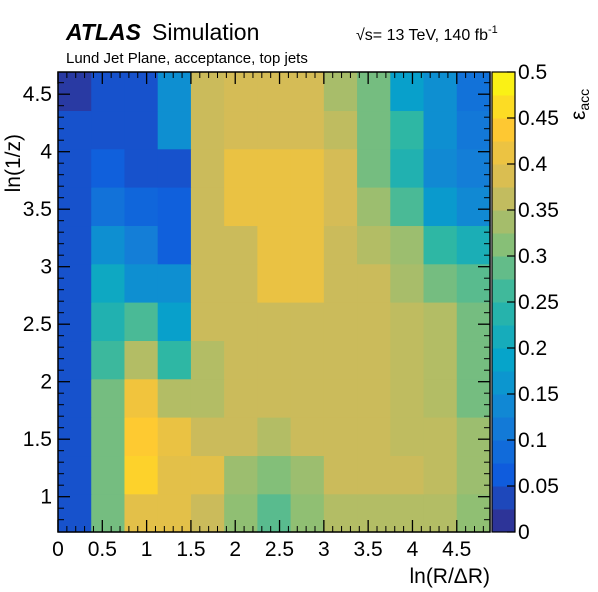 This screenshot has width=598, height=592. What do you see at coordinates (279, 549) in the screenshot?
I see `x-tick-label: 2.5` at bounding box center [279, 549].